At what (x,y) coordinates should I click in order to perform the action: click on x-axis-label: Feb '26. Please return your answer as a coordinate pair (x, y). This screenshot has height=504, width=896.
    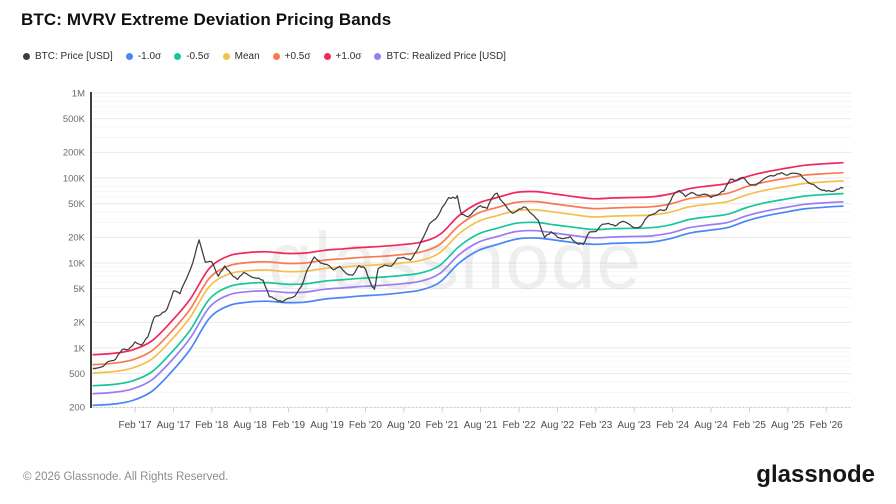
    Looking at the image, I should click on (826, 425).